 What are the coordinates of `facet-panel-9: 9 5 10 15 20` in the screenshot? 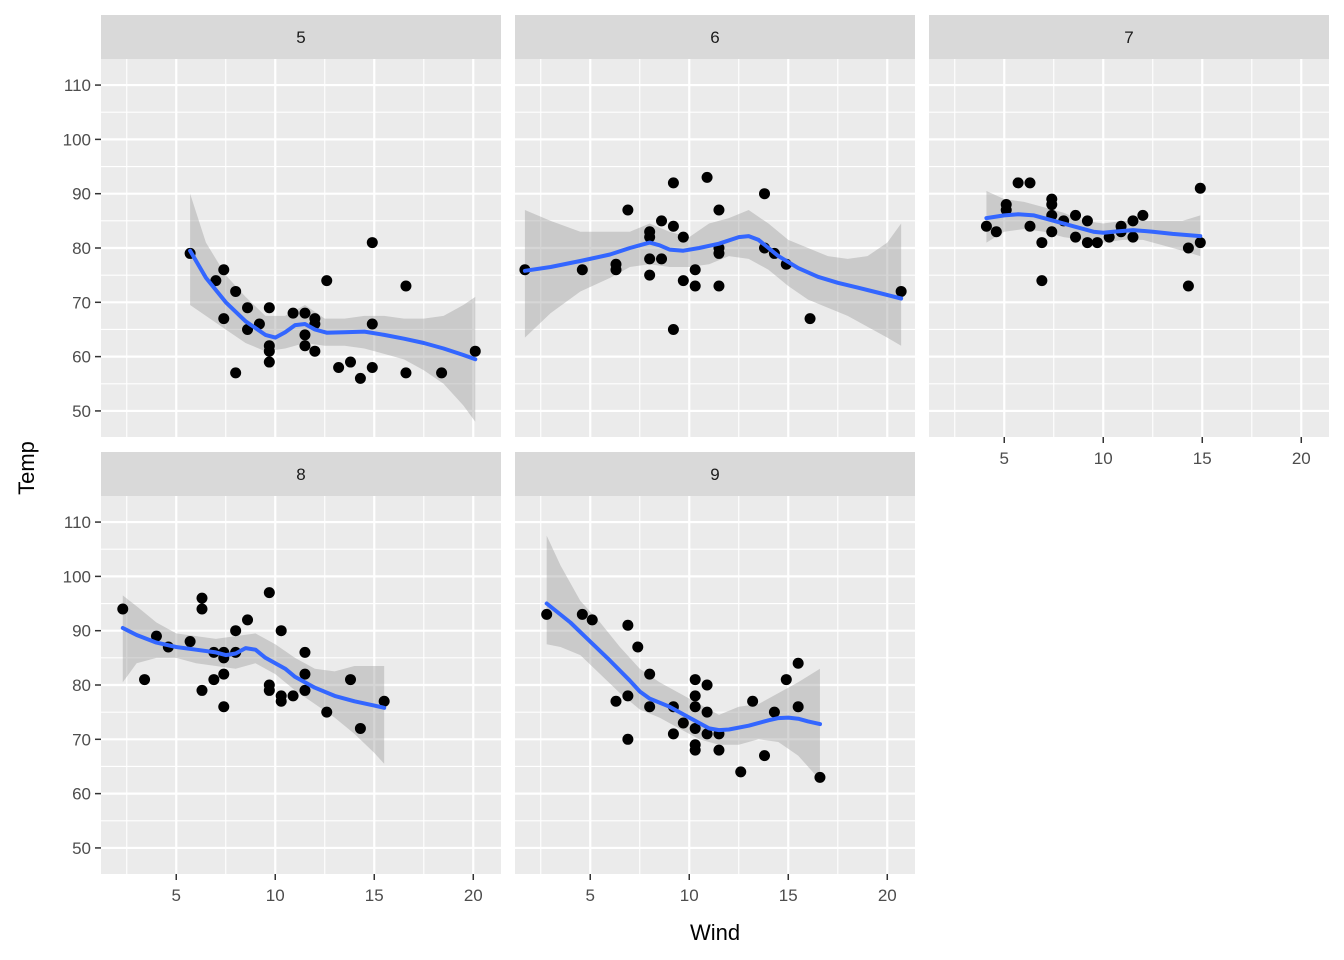 It's located at (715, 678).